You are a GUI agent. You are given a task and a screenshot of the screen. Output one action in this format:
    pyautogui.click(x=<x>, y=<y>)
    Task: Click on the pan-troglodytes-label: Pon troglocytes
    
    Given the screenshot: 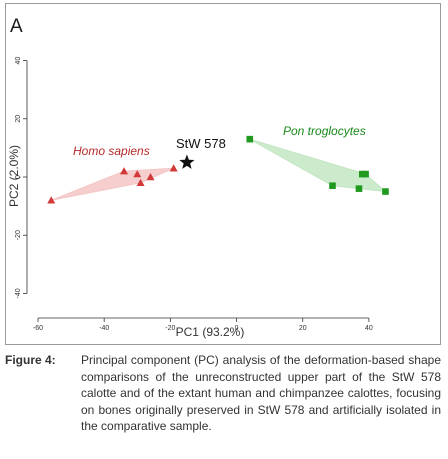 What is the action you would take?
    pyautogui.click(x=324, y=131)
    